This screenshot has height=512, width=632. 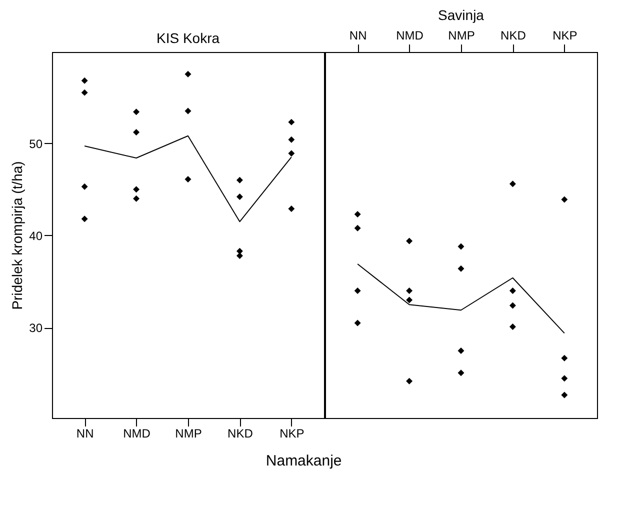 What do you see at coordinates (461, 15) in the screenshot?
I see `chart-title: Savinja` at bounding box center [461, 15].